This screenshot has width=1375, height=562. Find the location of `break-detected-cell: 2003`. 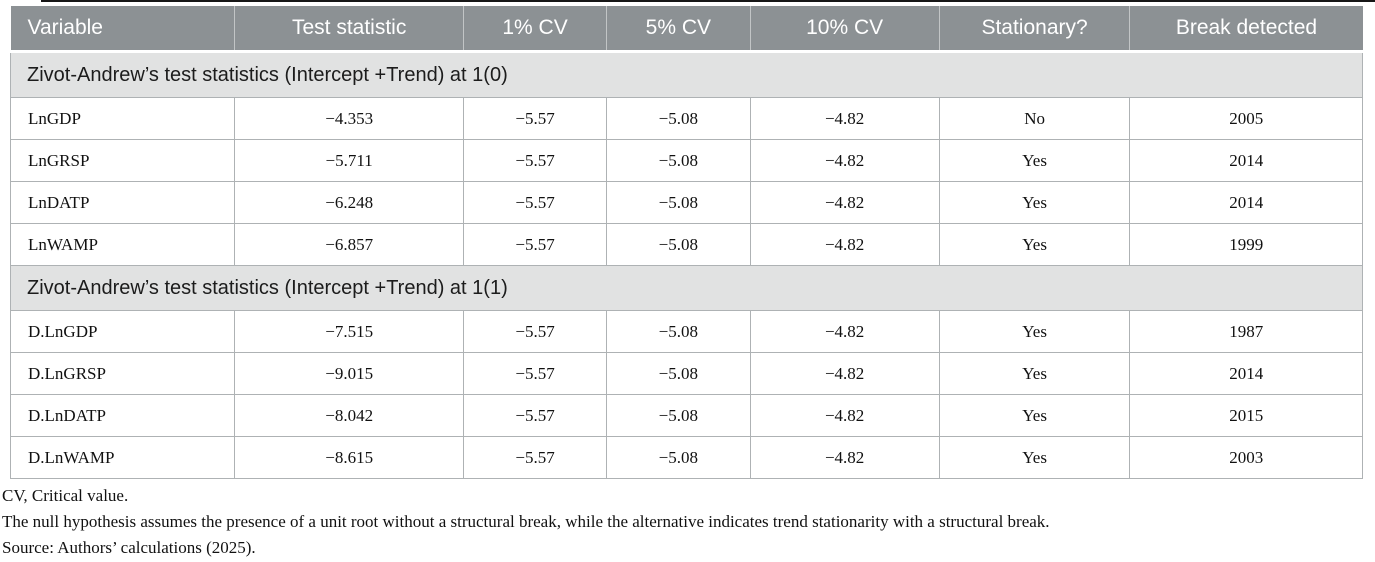

break-detected-cell: 2003 is located at coordinates (1246, 457).